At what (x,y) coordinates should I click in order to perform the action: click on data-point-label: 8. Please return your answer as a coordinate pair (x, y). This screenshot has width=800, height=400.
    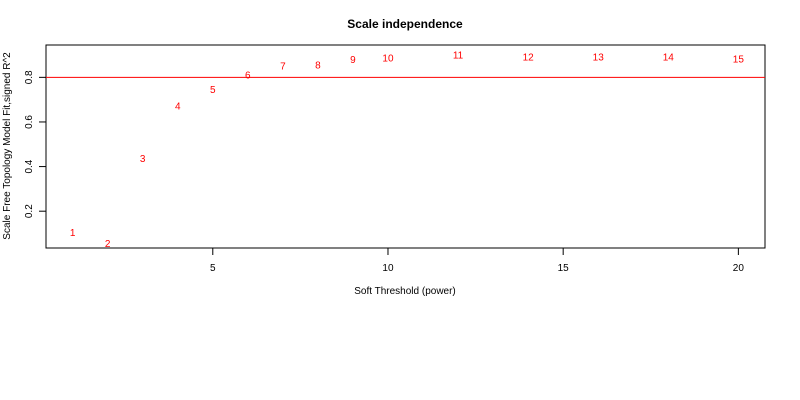
    Looking at the image, I should click on (318, 66).